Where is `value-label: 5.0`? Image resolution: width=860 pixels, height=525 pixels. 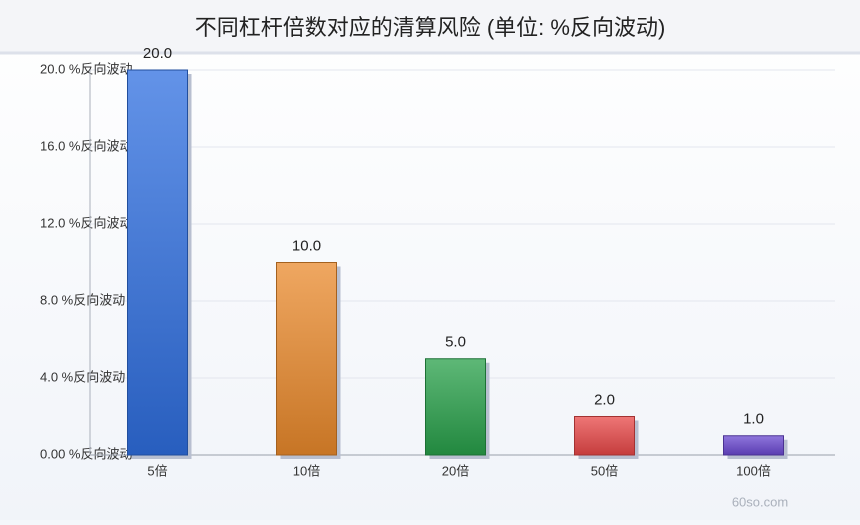 value-label: 5.0 is located at coordinates (455, 342).